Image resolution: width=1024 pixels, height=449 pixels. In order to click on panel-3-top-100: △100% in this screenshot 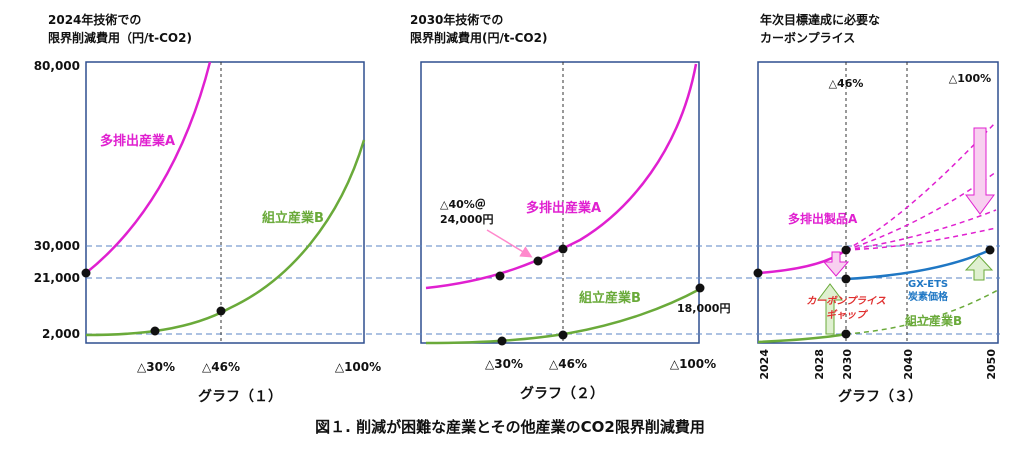, I will do `click(970, 78)`.